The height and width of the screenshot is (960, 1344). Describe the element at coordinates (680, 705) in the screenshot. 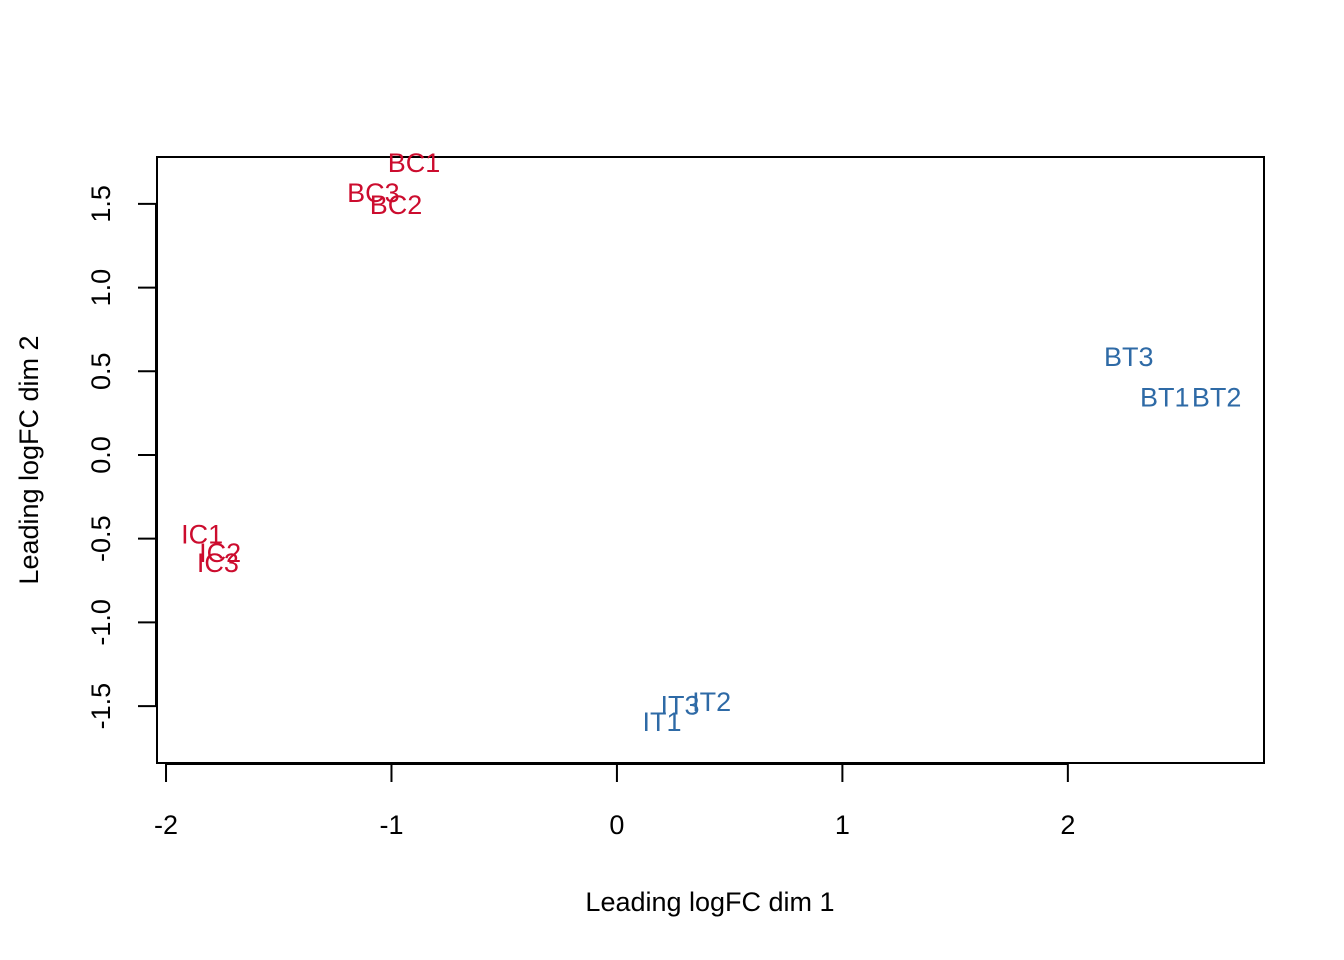

I see `point-label-it3: IT3` at that location.